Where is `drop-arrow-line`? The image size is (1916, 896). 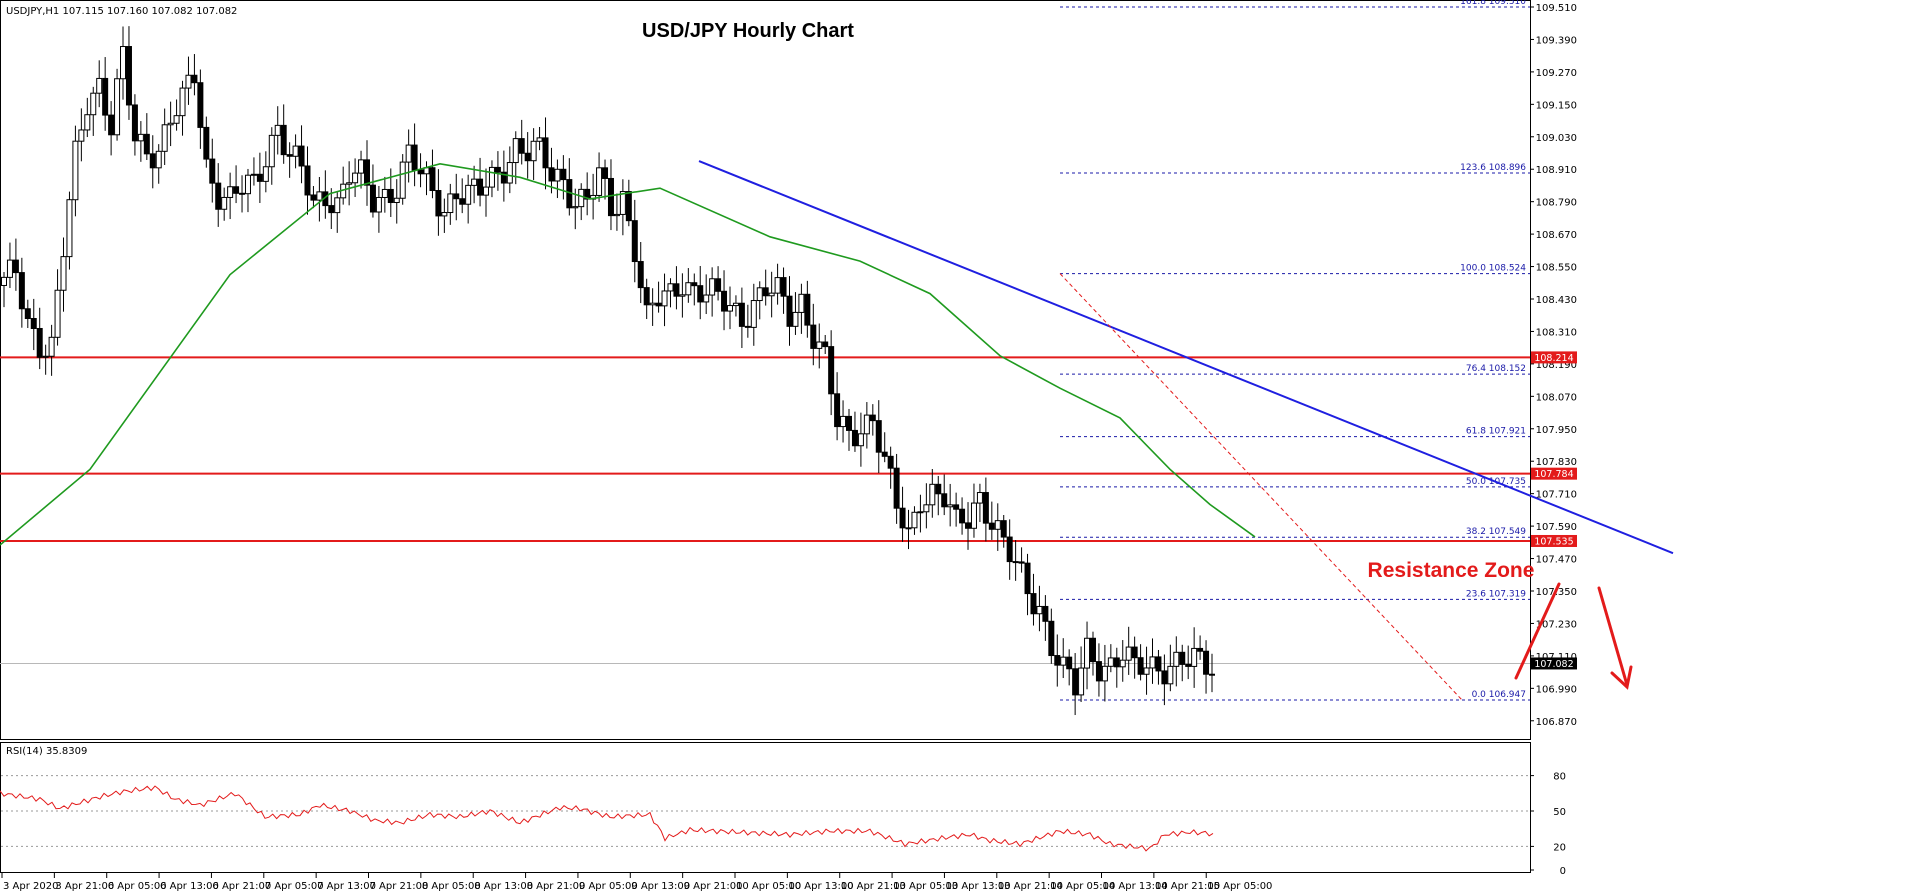
drop-arrow-line is located at coordinates (1613, 636).